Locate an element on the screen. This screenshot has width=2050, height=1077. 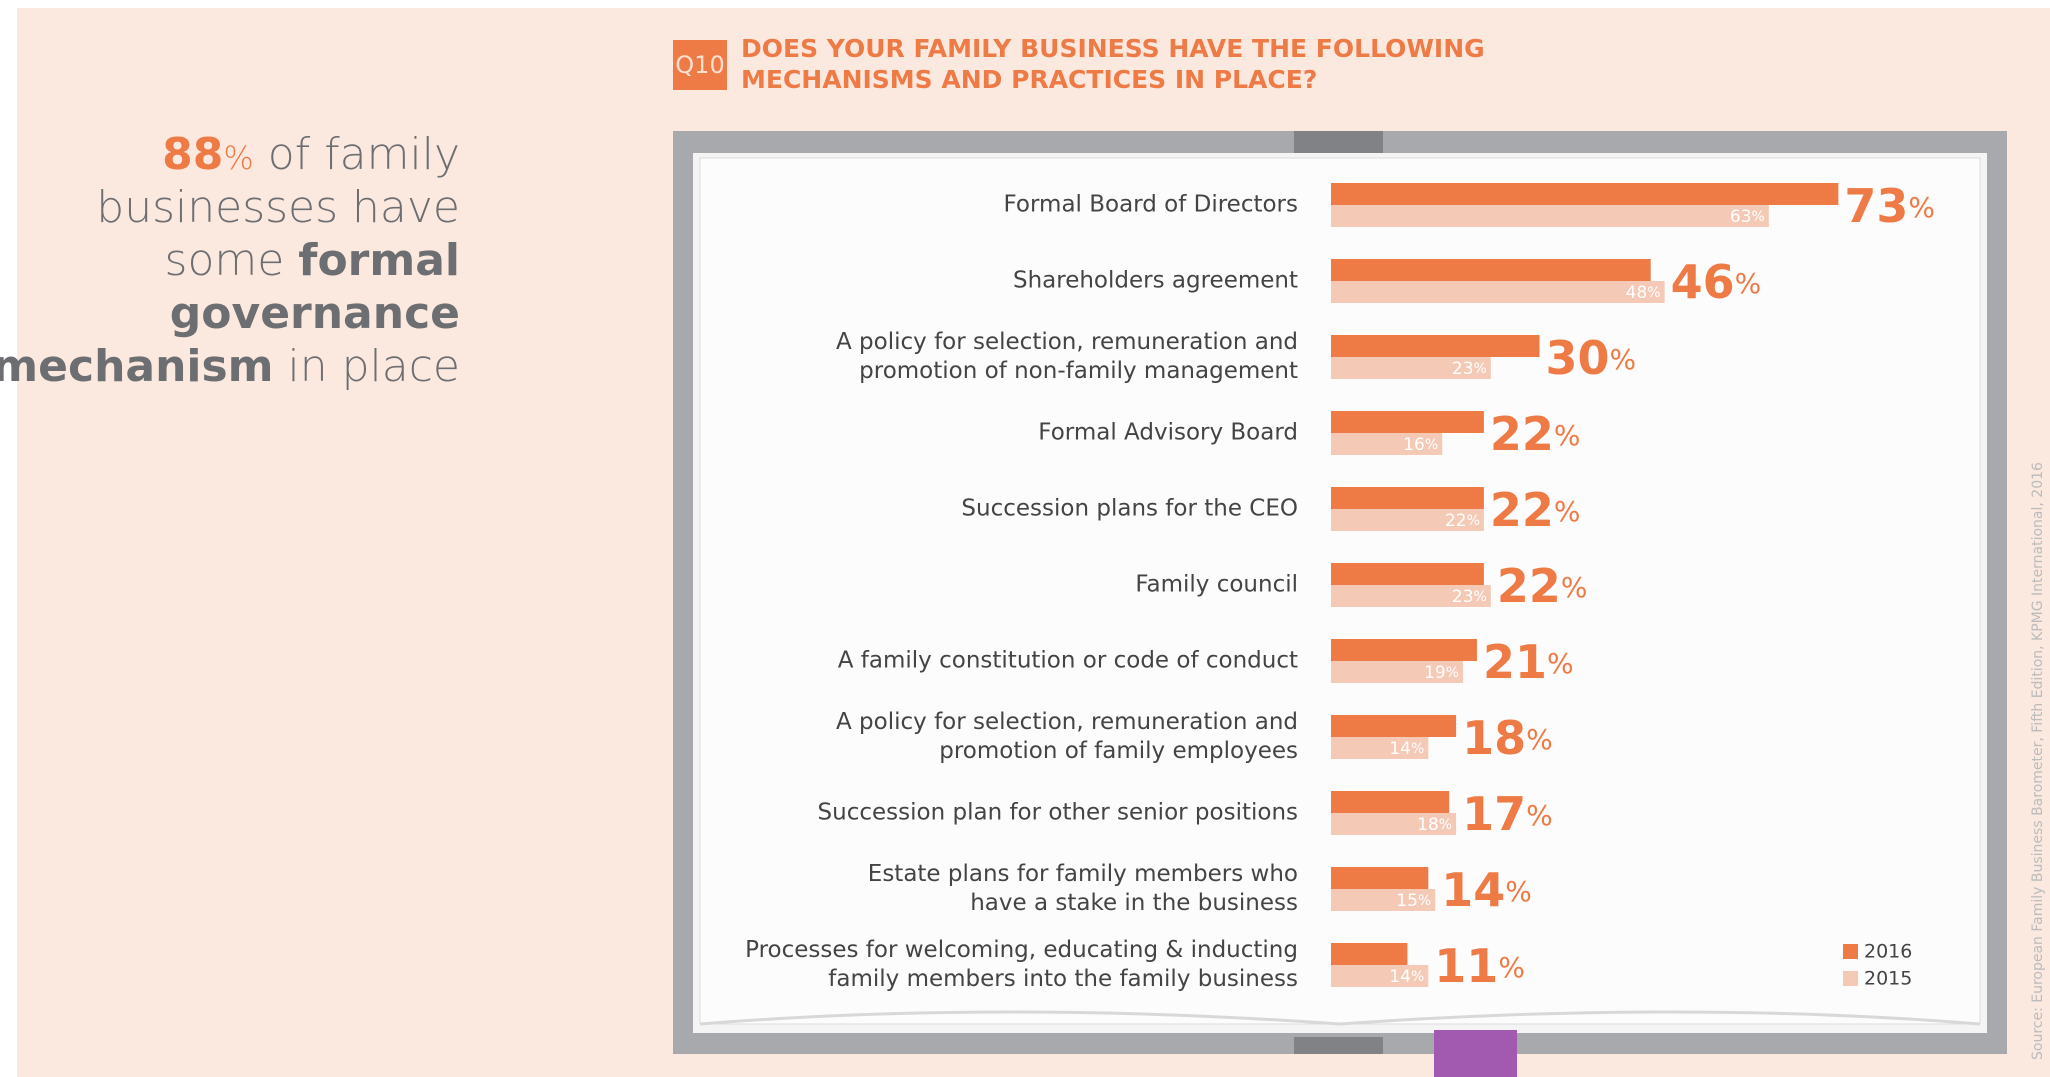
headline-percent: % is located at coordinates (238, 158).